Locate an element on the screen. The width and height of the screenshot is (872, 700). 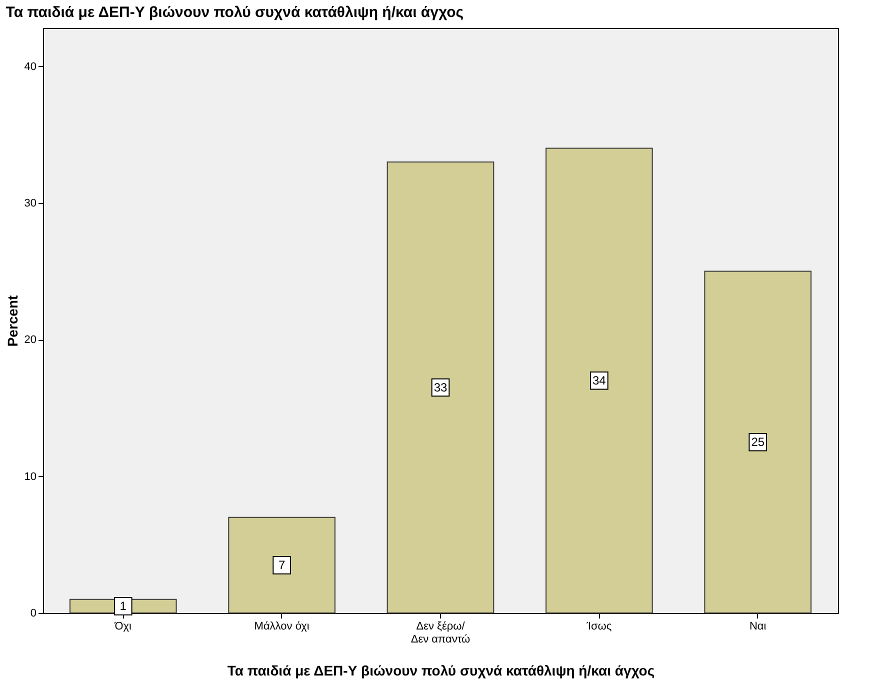
data-label: 34 is located at coordinates (599, 381).